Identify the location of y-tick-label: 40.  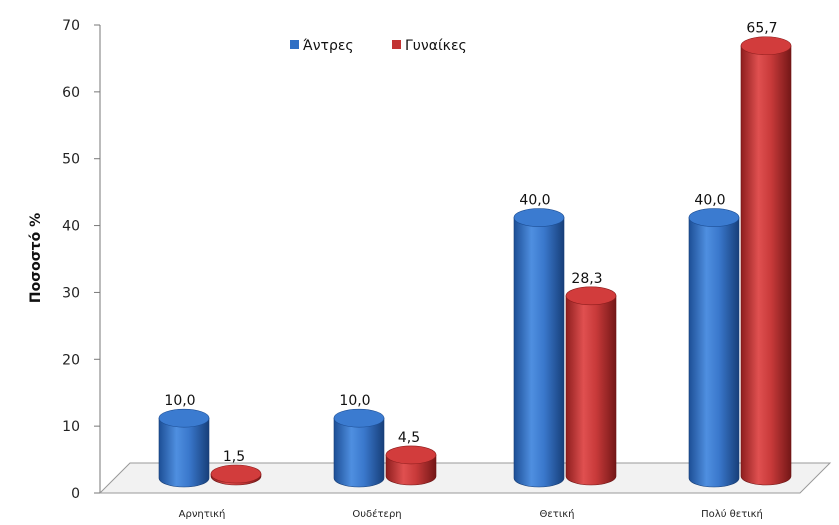
(71, 227).